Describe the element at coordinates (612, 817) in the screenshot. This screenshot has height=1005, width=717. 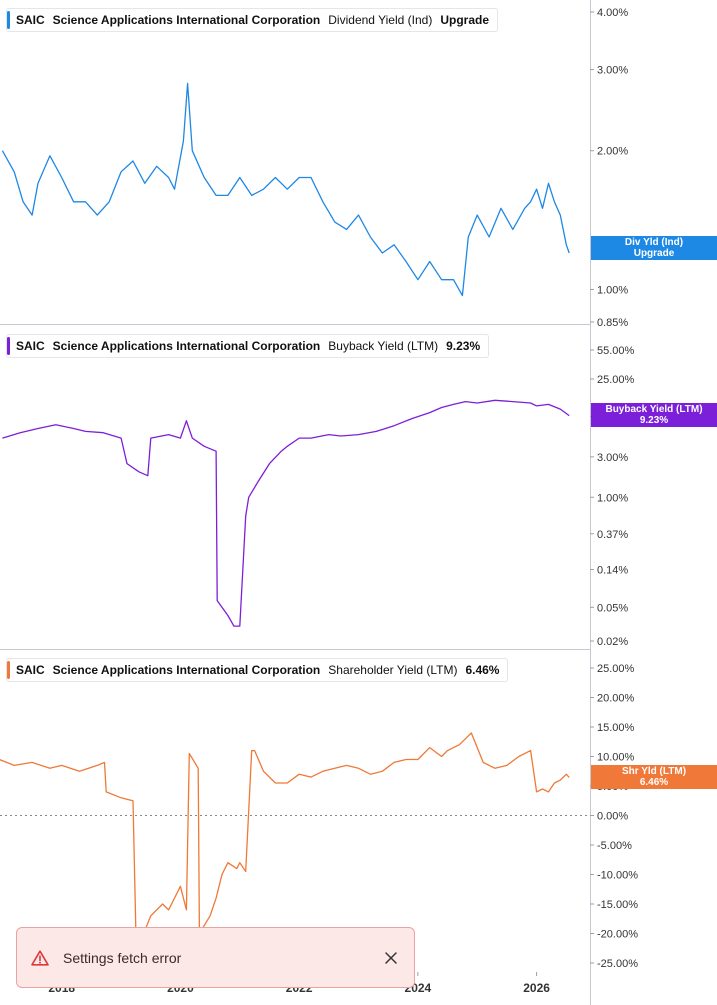
I see `y-tick-label: 0.00%` at that location.